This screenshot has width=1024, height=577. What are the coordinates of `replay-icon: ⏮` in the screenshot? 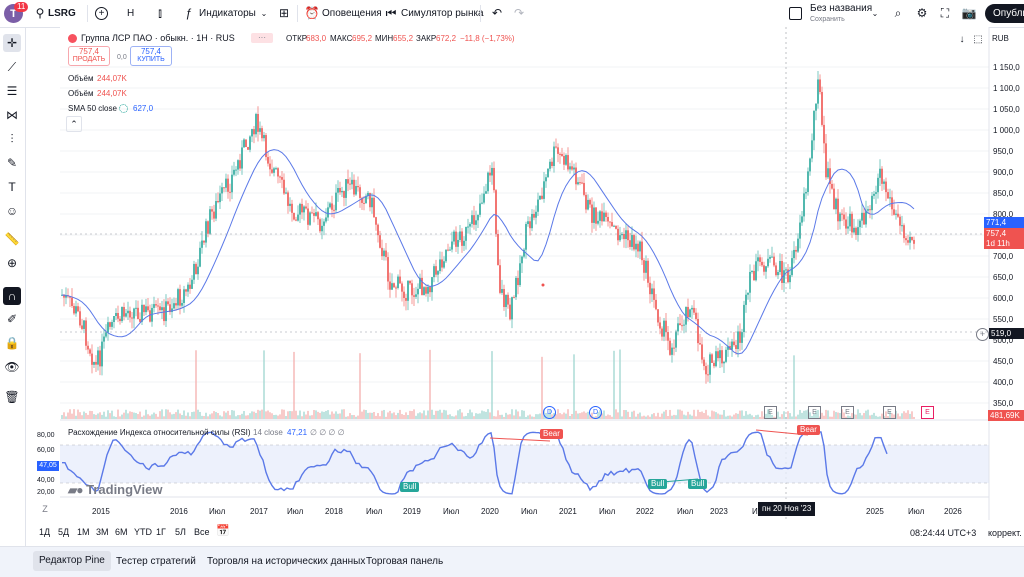 It's located at (391, 12).